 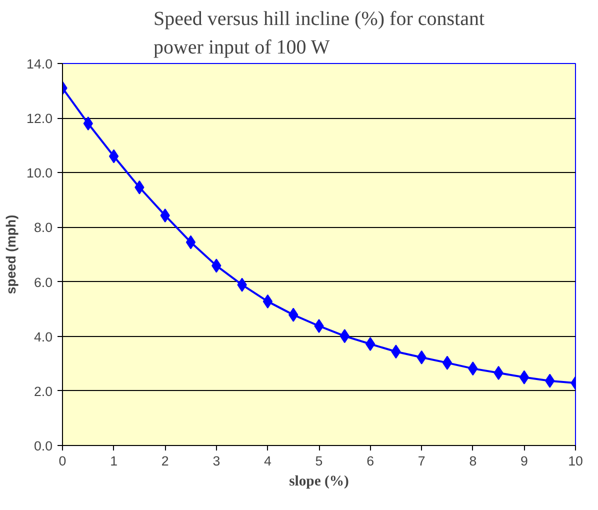 I want to click on x-tick-label: 2, so click(x=165, y=461).